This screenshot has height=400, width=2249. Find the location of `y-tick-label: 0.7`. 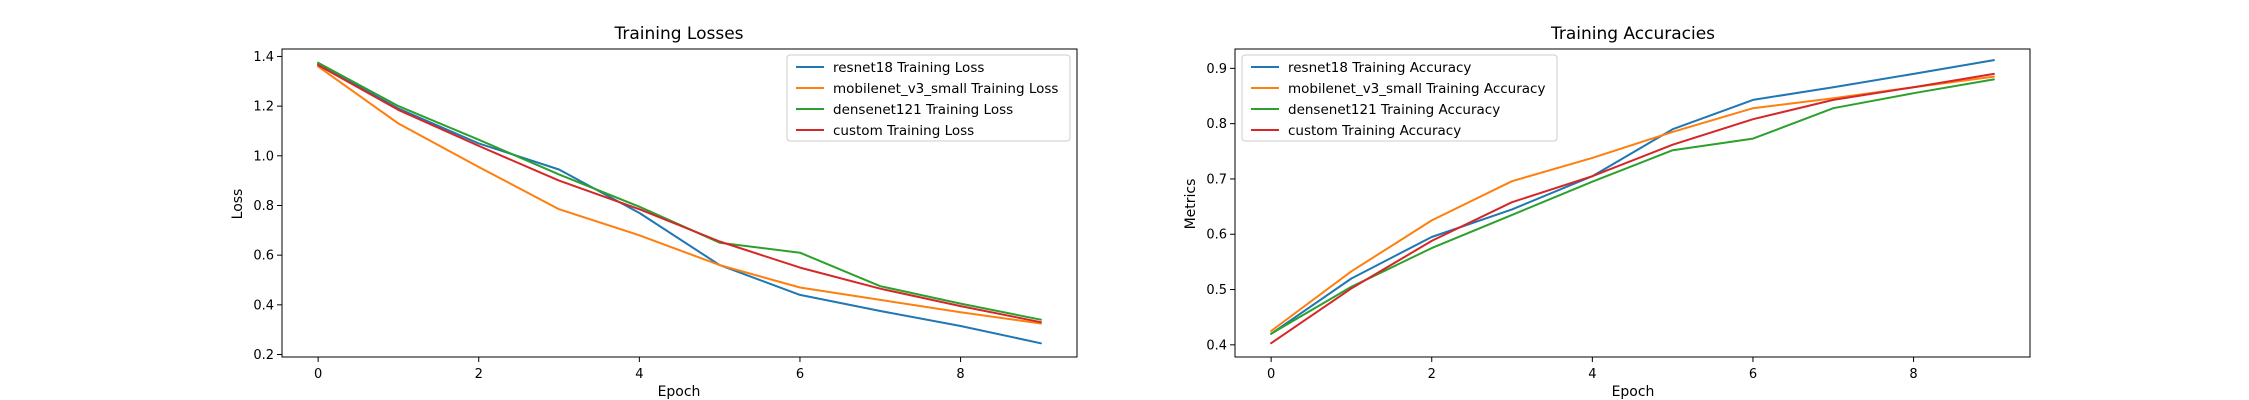

y-tick-label: 0.7 is located at coordinates (1216, 179).